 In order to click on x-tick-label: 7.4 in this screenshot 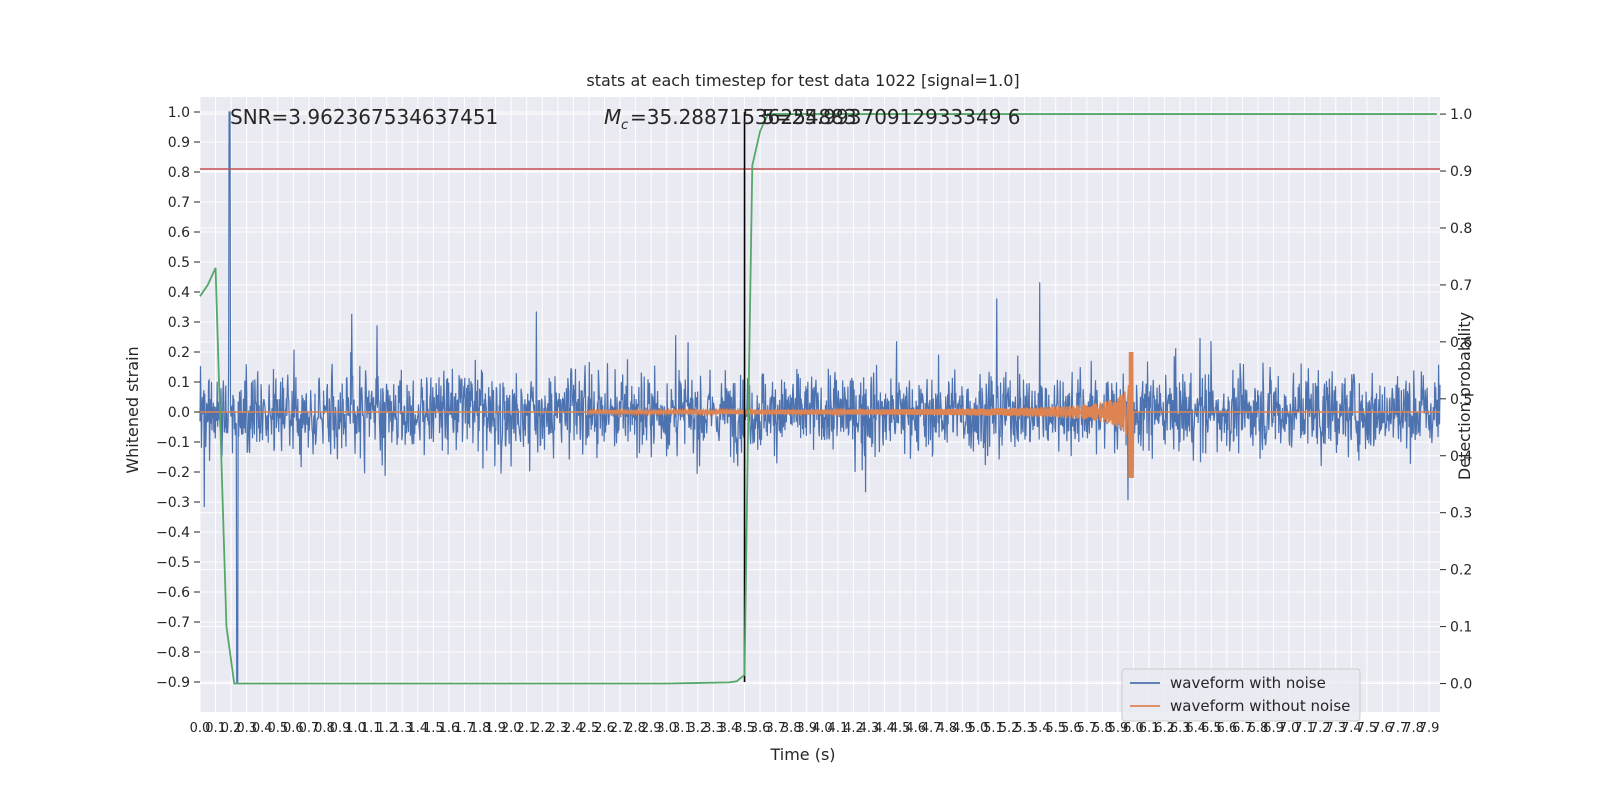, I will do `click(1351, 728)`.